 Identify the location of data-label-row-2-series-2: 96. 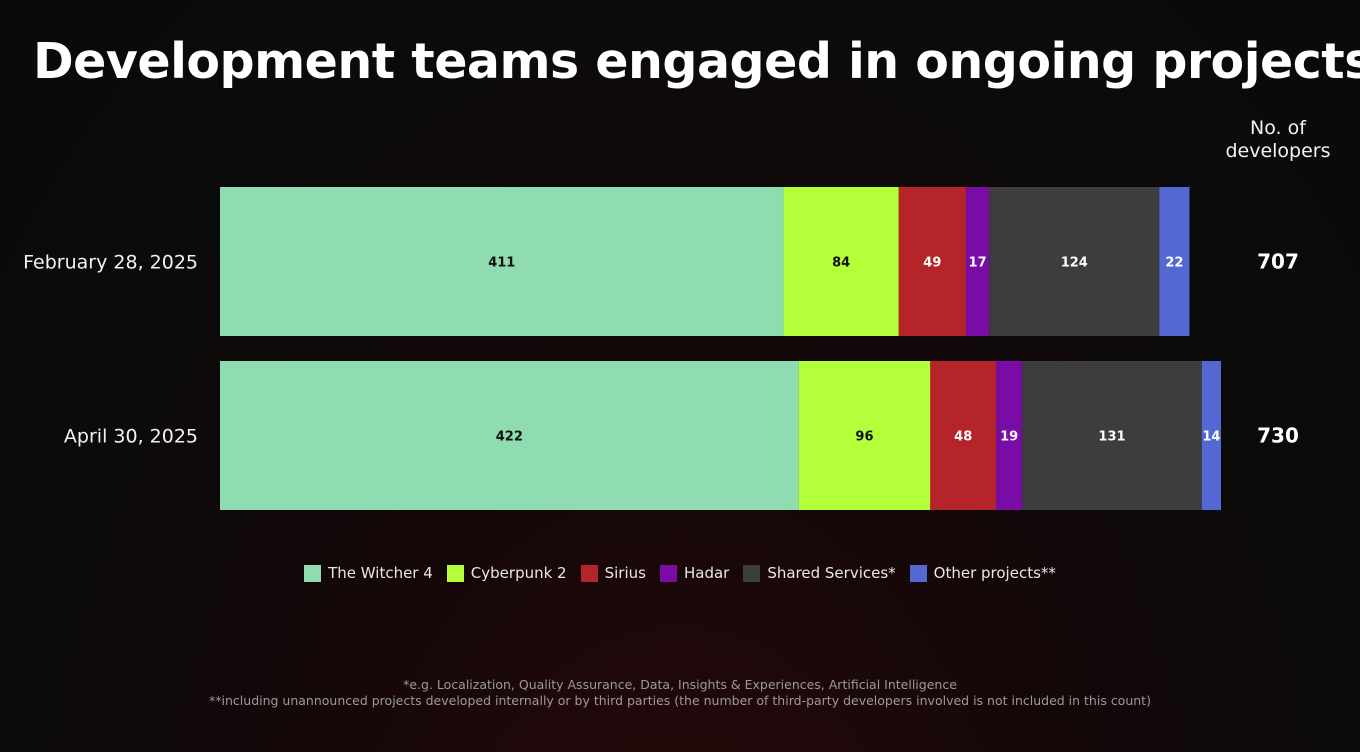
(864, 437).